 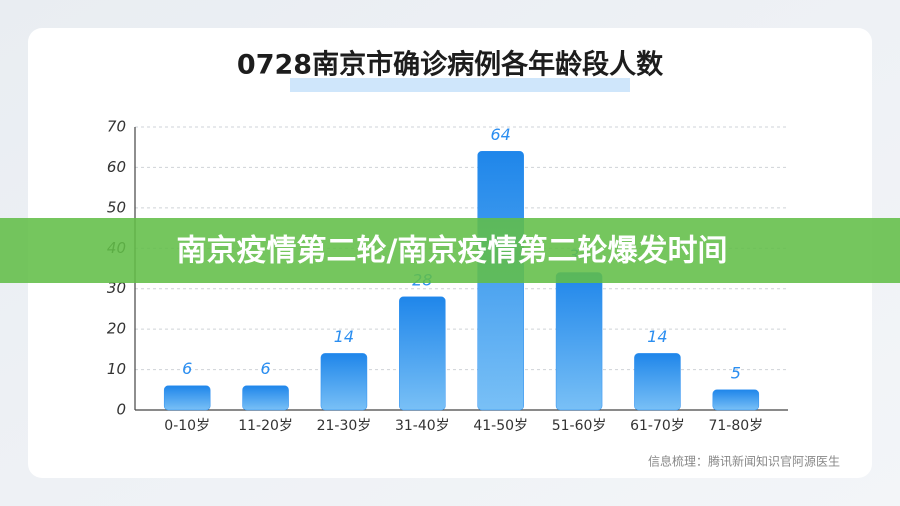 I want to click on x-tick-label: 41-50岁, so click(x=500, y=426).